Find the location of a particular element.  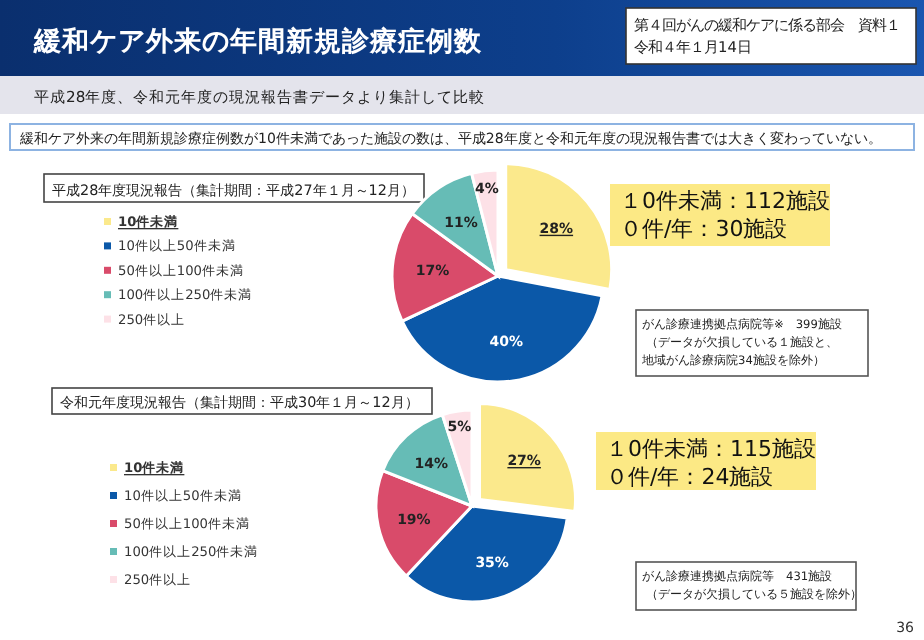

text: １0件未満：115施設 is located at coordinates (711, 449).